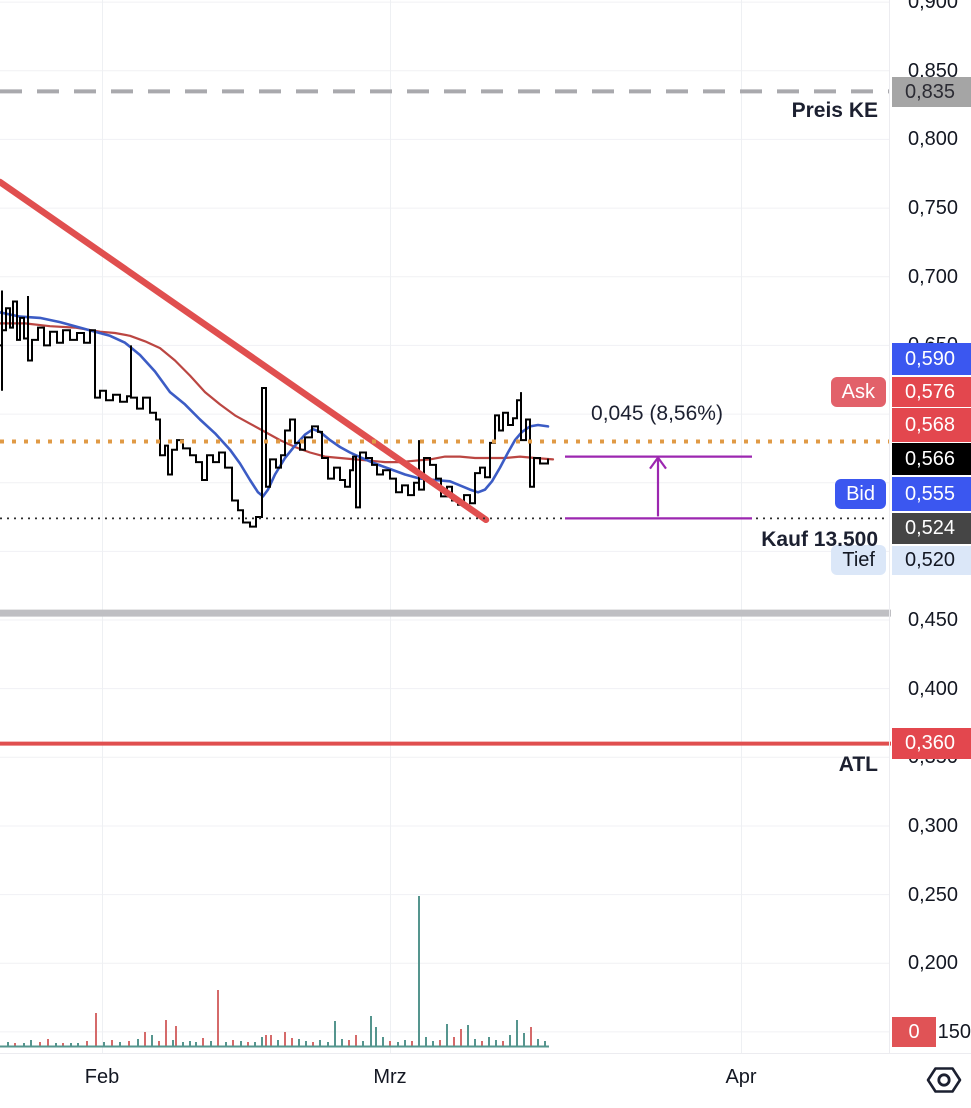  What do you see at coordinates (933, 895) in the screenshot?
I see `price-tick: 0,250` at bounding box center [933, 895].